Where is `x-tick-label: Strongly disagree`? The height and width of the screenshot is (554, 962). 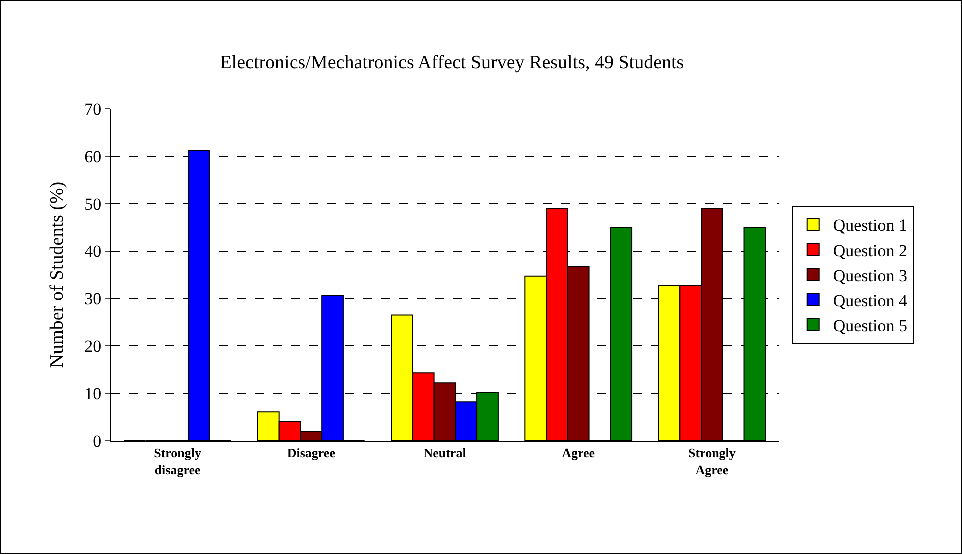
x-tick-label: Strongly disagree is located at coordinates (178, 462).